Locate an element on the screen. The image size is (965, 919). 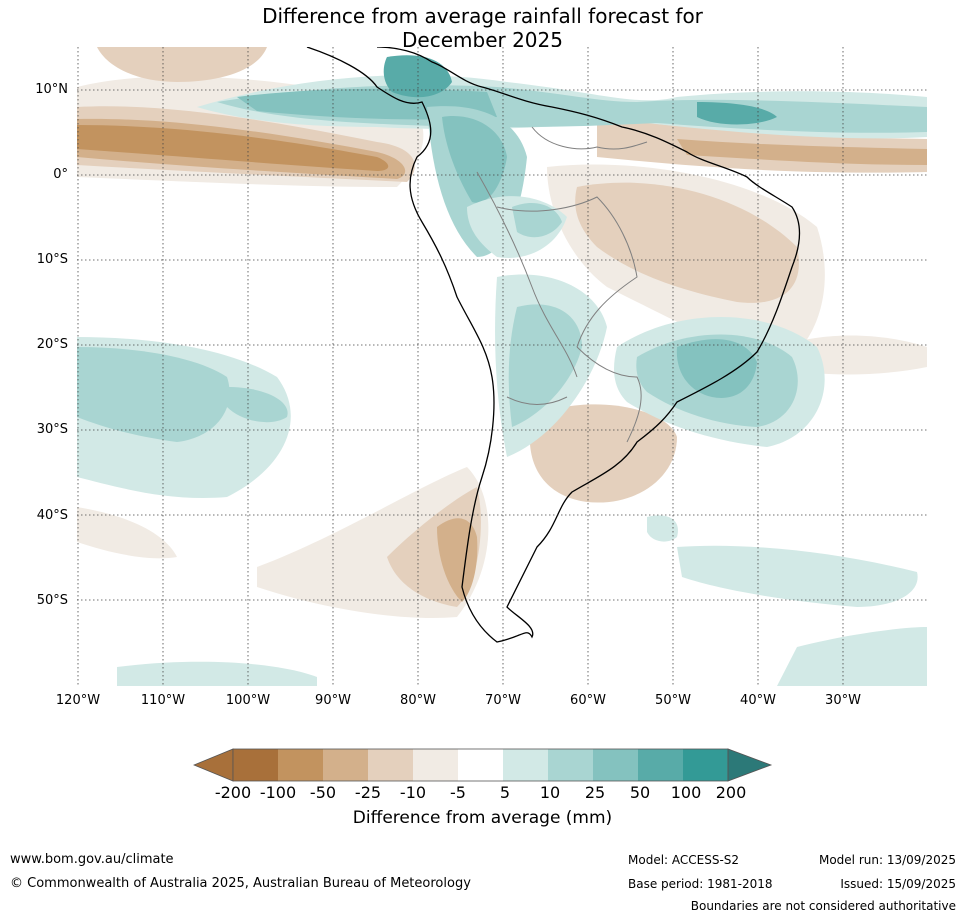
wet-southeast-brazil-core is located at coordinates (716, 368).